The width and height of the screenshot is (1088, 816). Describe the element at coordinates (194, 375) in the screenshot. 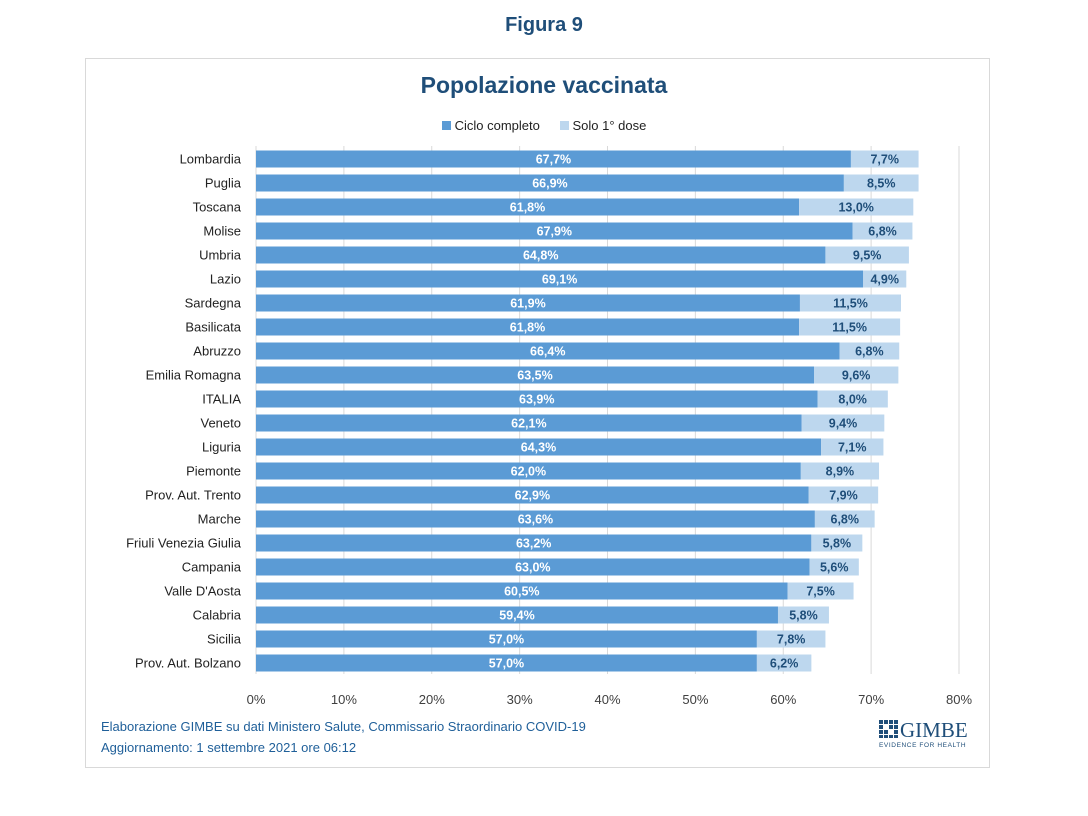

I see `category-label: Emilia Romagna` at that location.